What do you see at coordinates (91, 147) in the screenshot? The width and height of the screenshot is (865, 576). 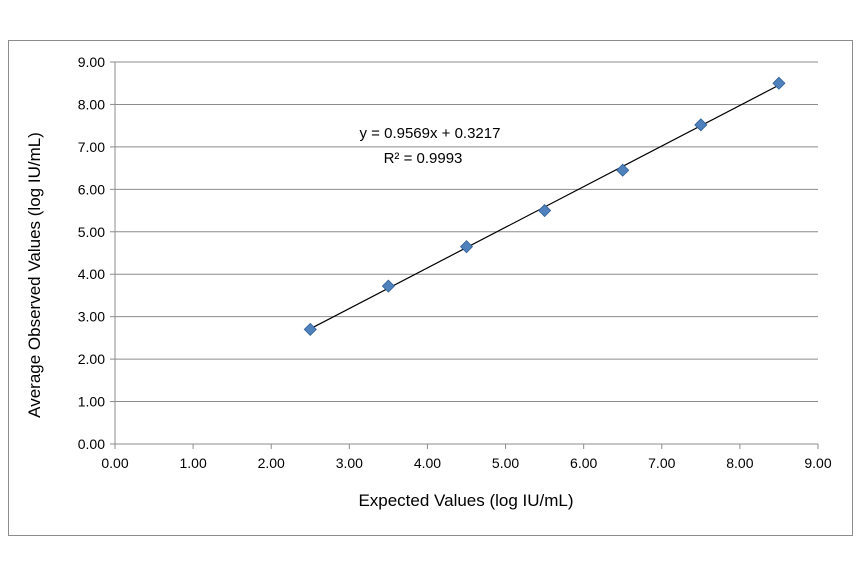 I see `y-tick-label: 7.00` at bounding box center [91, 147].